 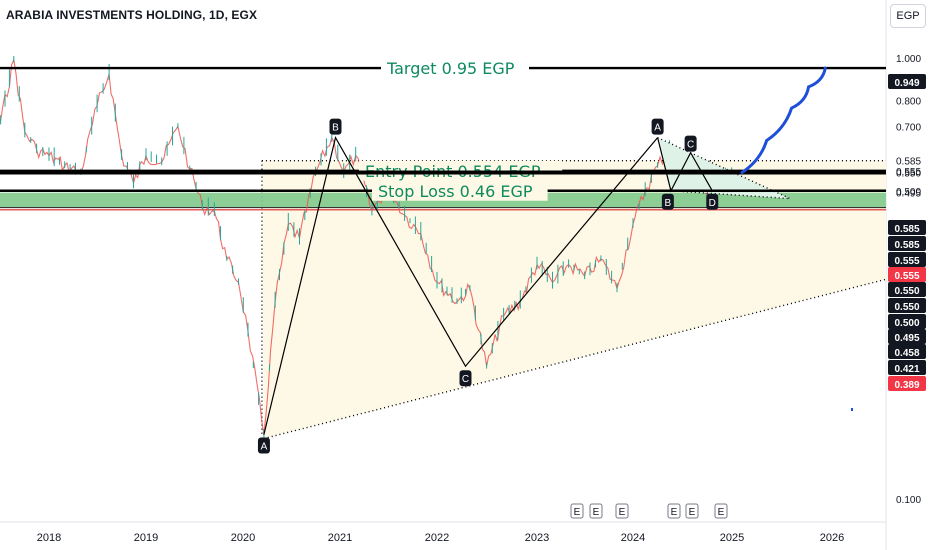 What do you see at coordinates (633, 538) in the screenshot?
I see `x-tick-label: 2024` at bounding box center [633, 538].